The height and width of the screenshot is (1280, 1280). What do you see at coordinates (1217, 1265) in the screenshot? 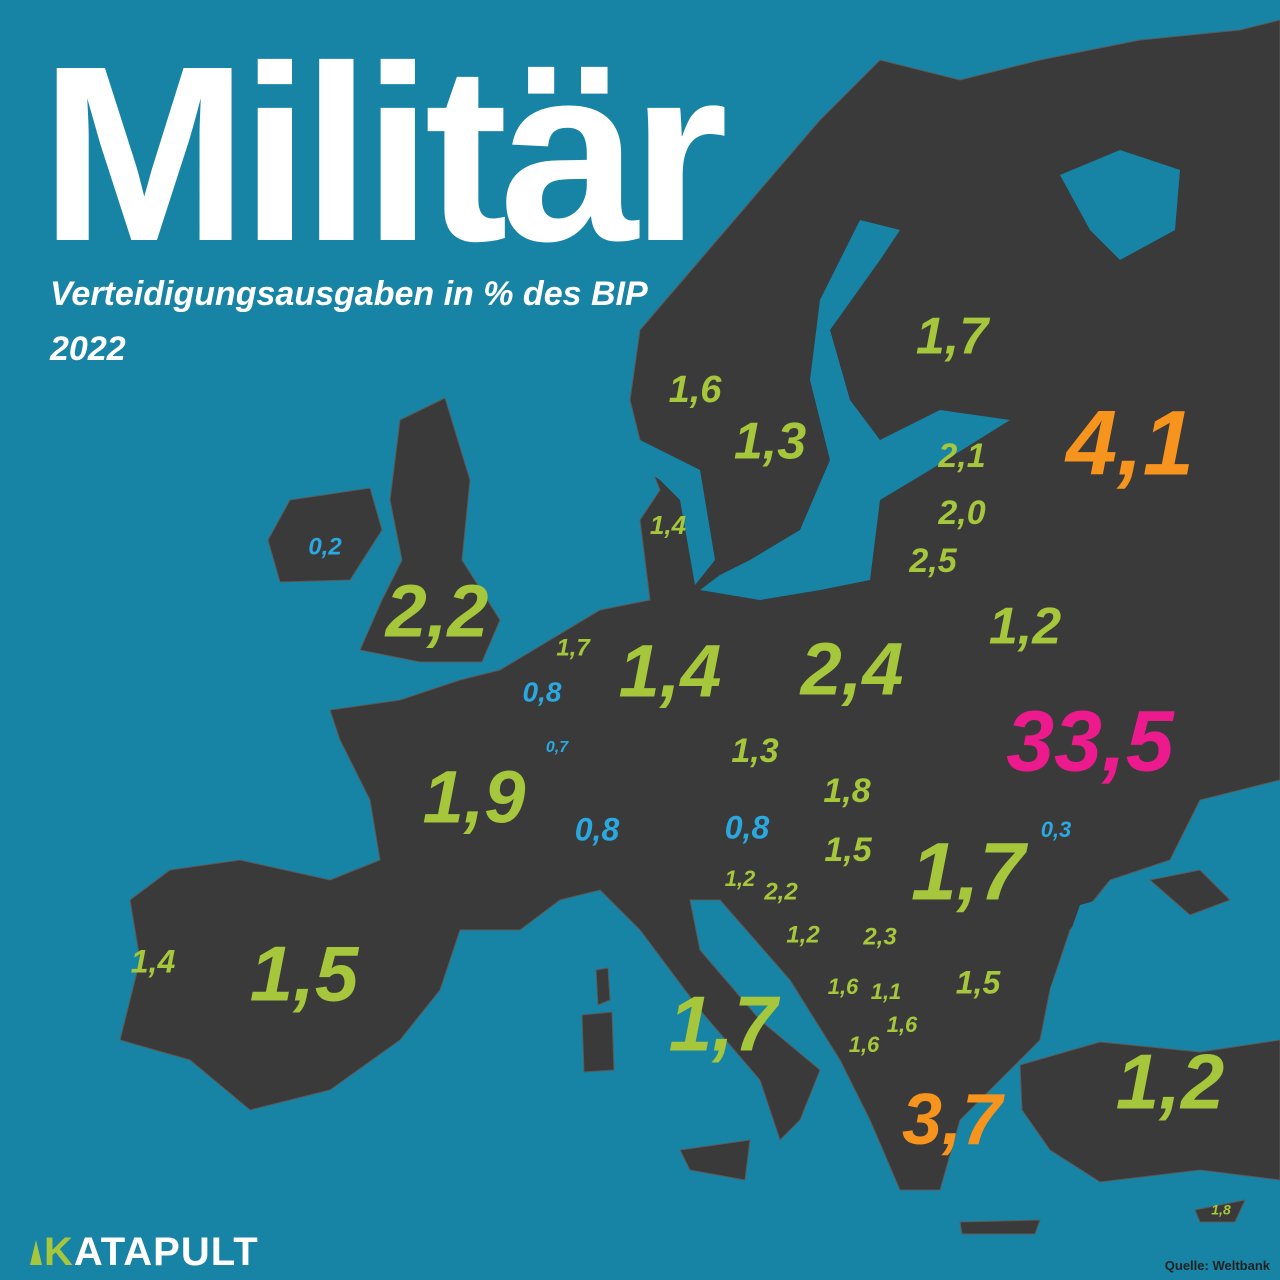
I see `source: Quelle: Weltbank` at bounding box center [1217, 1265].